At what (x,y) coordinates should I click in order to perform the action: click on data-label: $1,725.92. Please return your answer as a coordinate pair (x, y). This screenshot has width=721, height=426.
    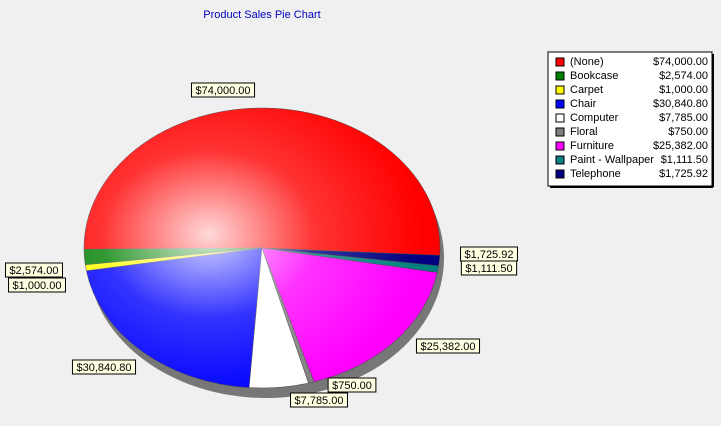
    Looking at the image, I should click on (489, 255).